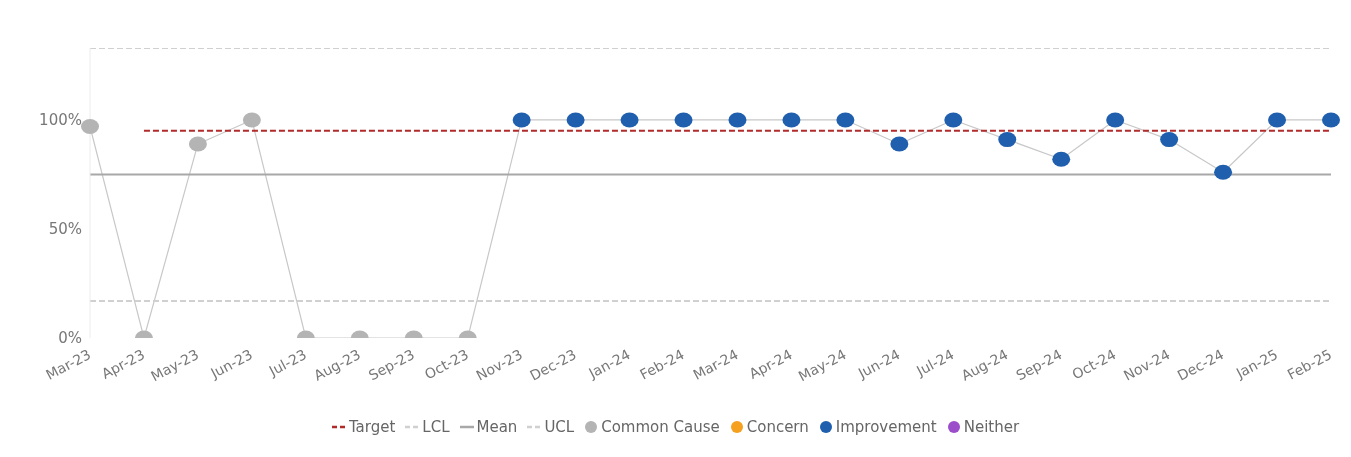 Image resolution: width=1351 pixels, height=457 pixels. Describe the element at coordinates (660, 427) in the screenshot. I see `legend-label: Common Cause` at that location.